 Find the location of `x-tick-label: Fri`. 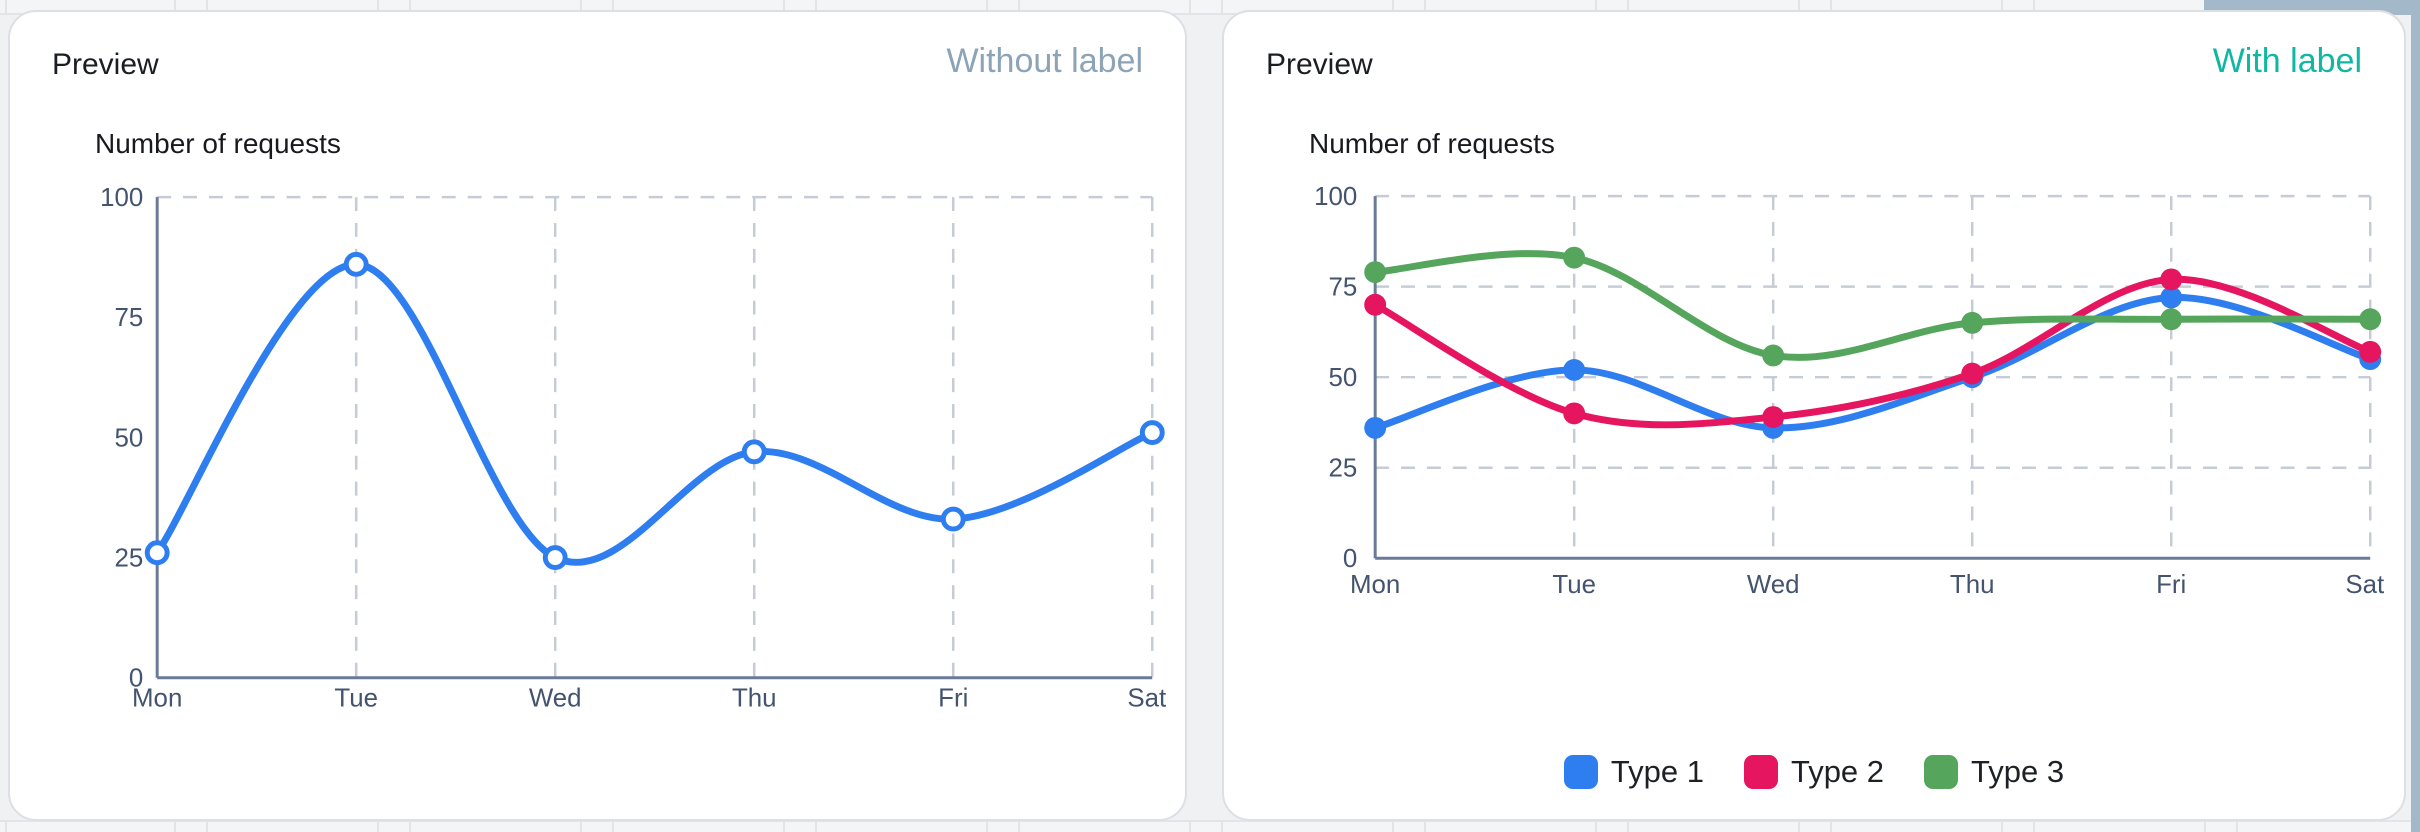

x-tick-label: Fri is located at coordinates (2171, 585).